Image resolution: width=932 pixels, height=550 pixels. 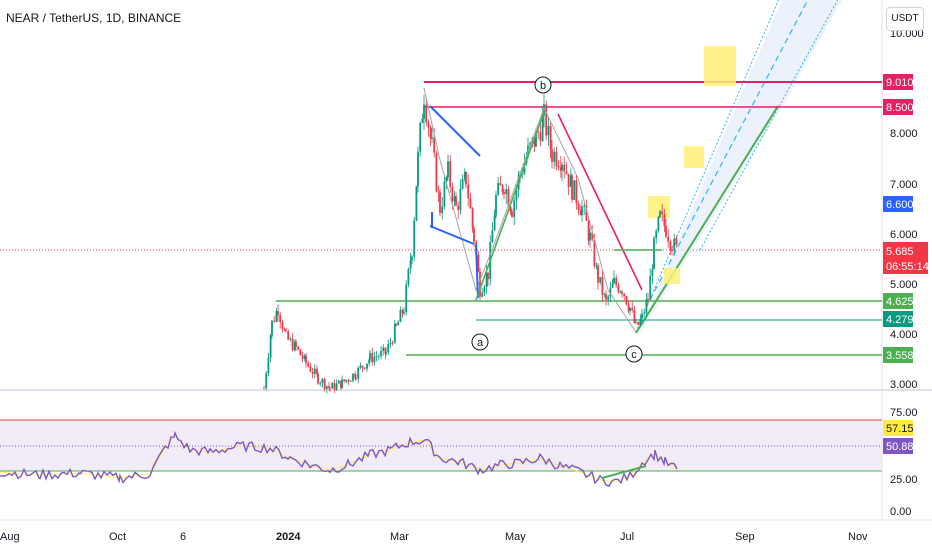 I want to click on svg-text: a, so click(x=480, y=343).